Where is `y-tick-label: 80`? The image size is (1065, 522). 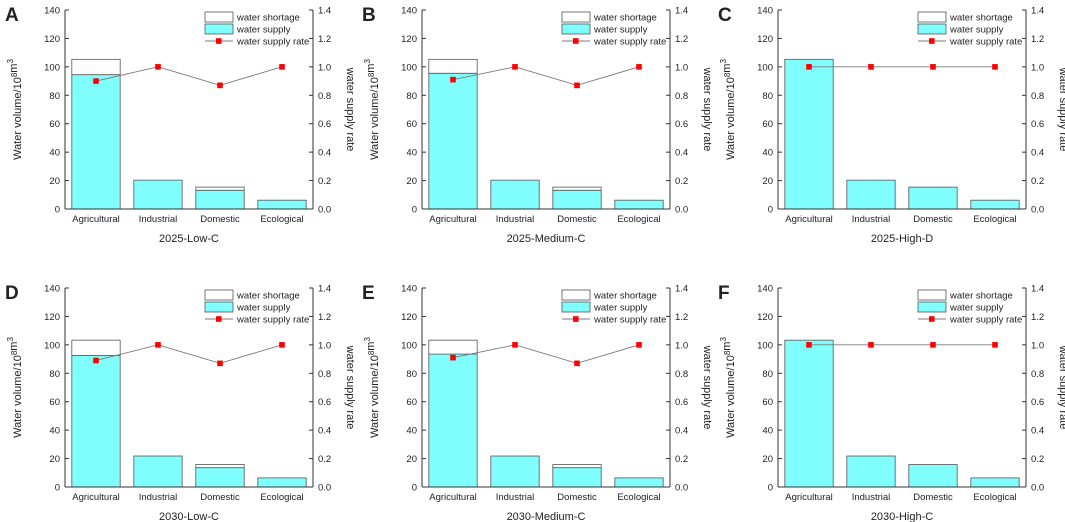
y-tick-label: 80 is located at coordinates (411, 96).